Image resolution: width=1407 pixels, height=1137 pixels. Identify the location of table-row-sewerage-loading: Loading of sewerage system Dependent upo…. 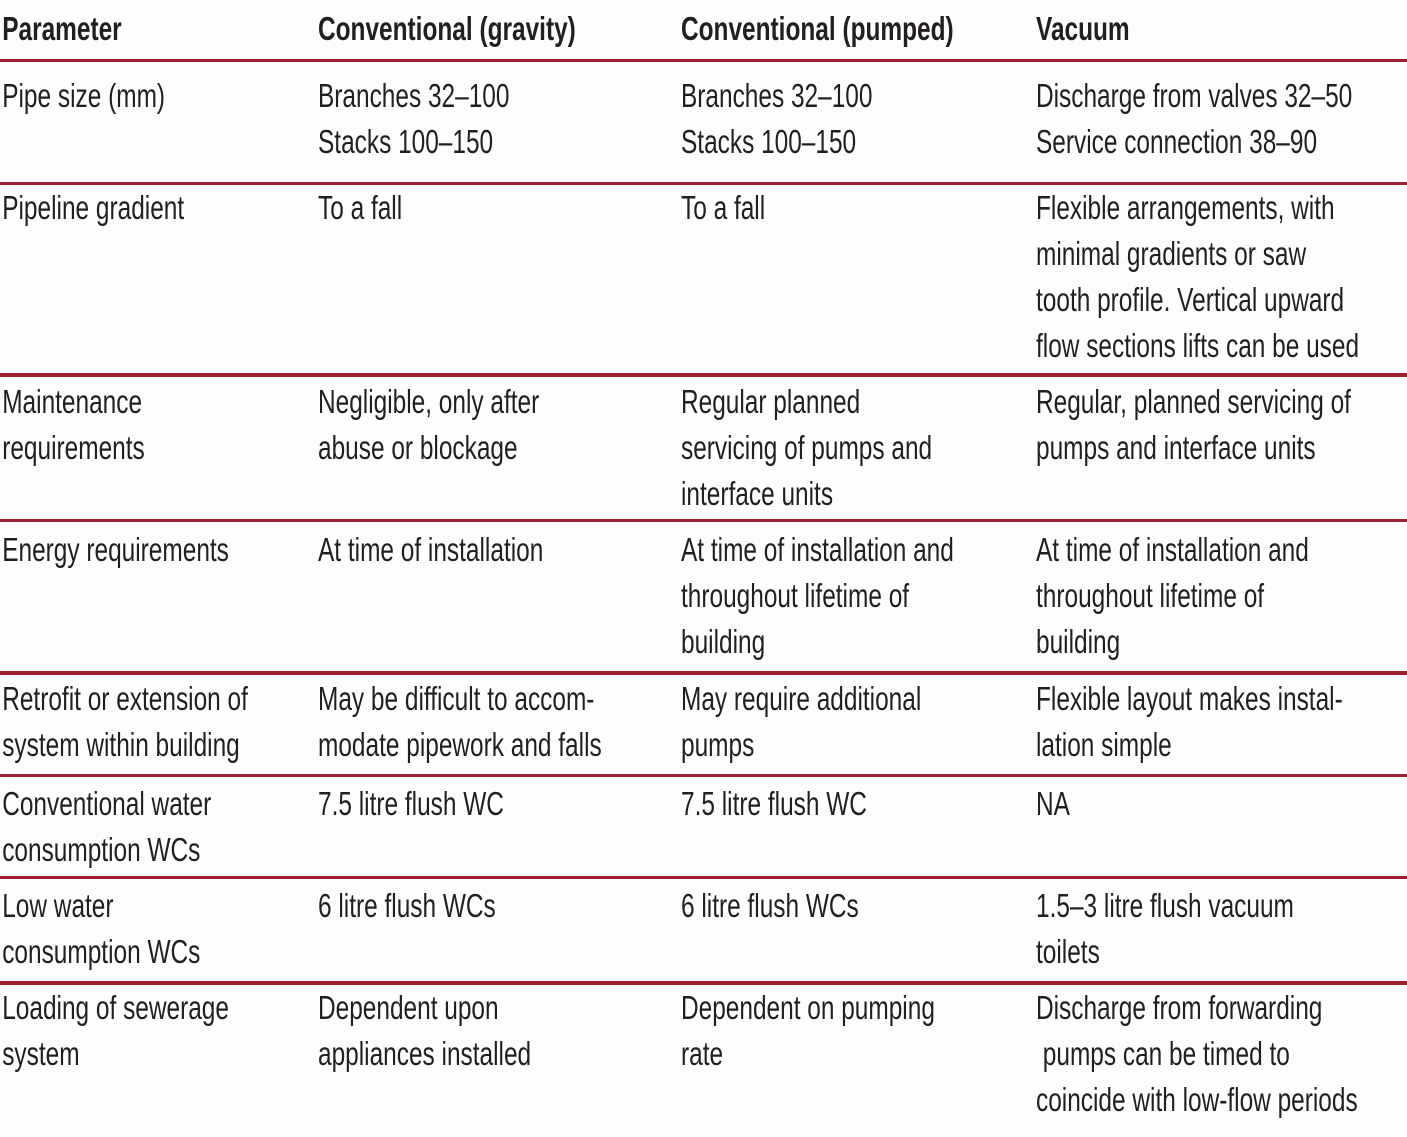
(703, 1061).